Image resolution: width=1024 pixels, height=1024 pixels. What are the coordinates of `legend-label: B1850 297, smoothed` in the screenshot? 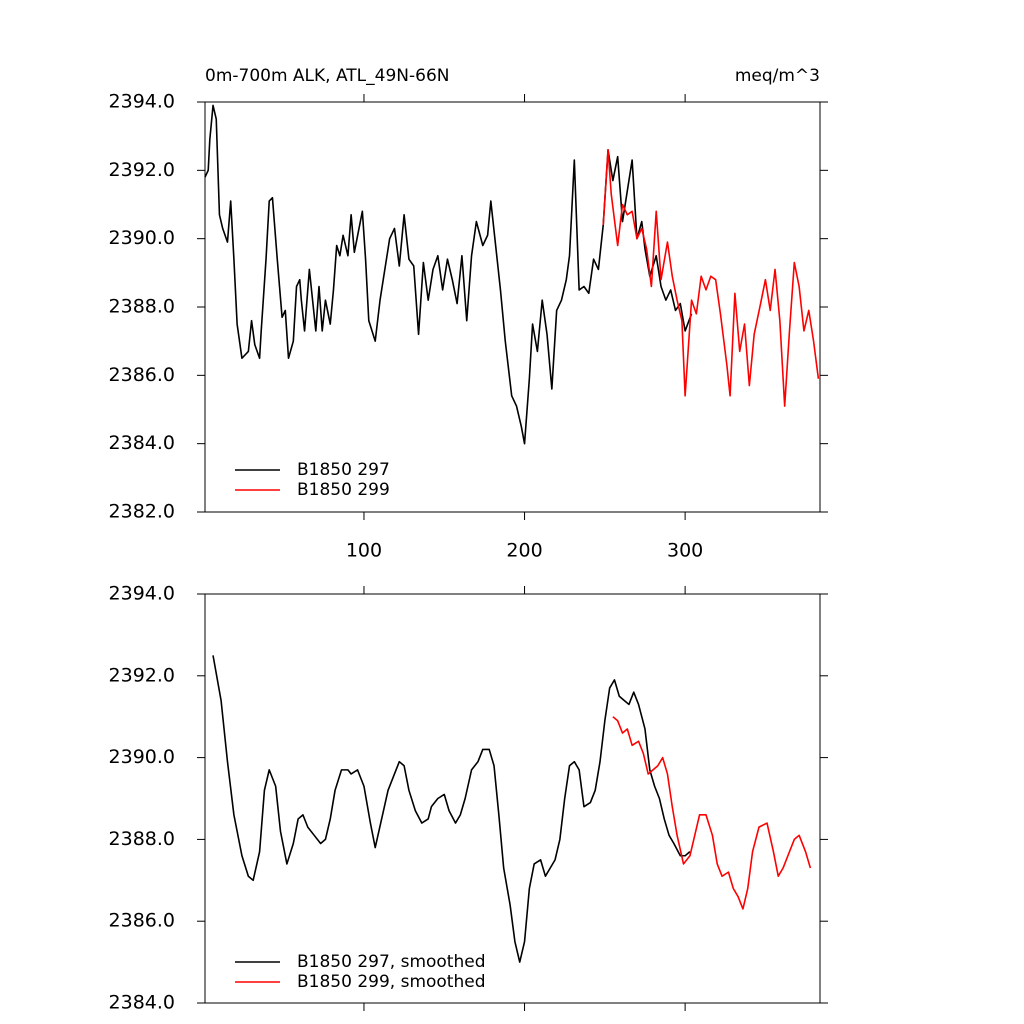 It's located at (391, 962).